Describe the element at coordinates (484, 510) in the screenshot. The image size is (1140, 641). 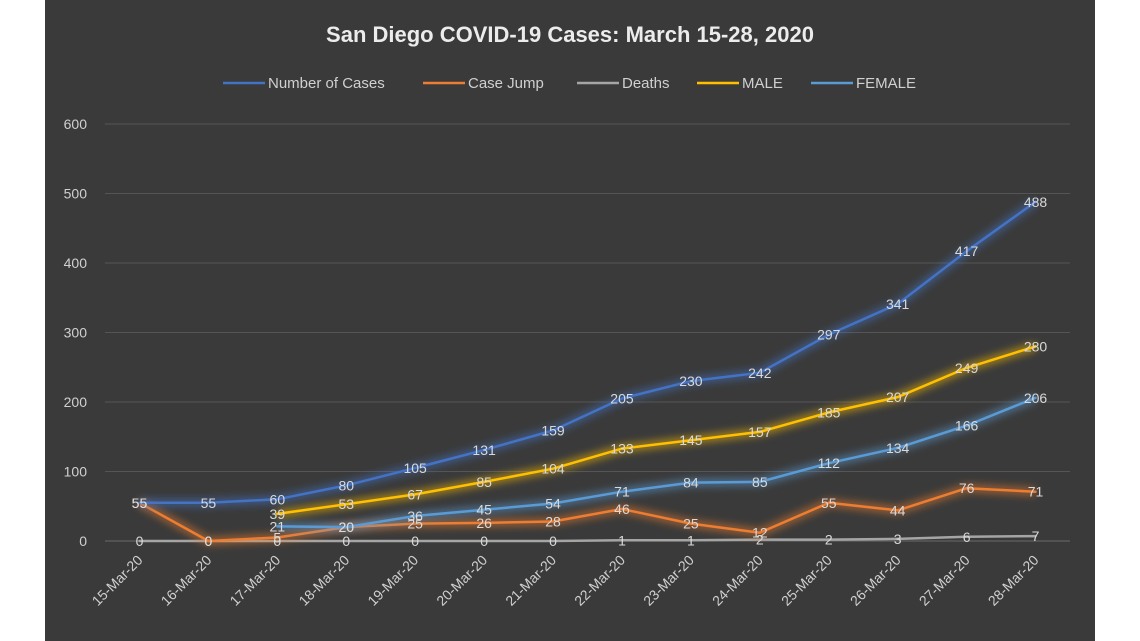
I see `data-label: 45` at that location.